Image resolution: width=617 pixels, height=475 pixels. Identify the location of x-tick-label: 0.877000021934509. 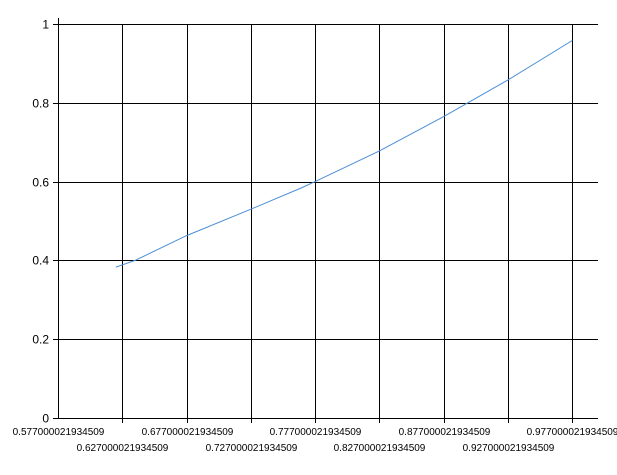
(445, 432).